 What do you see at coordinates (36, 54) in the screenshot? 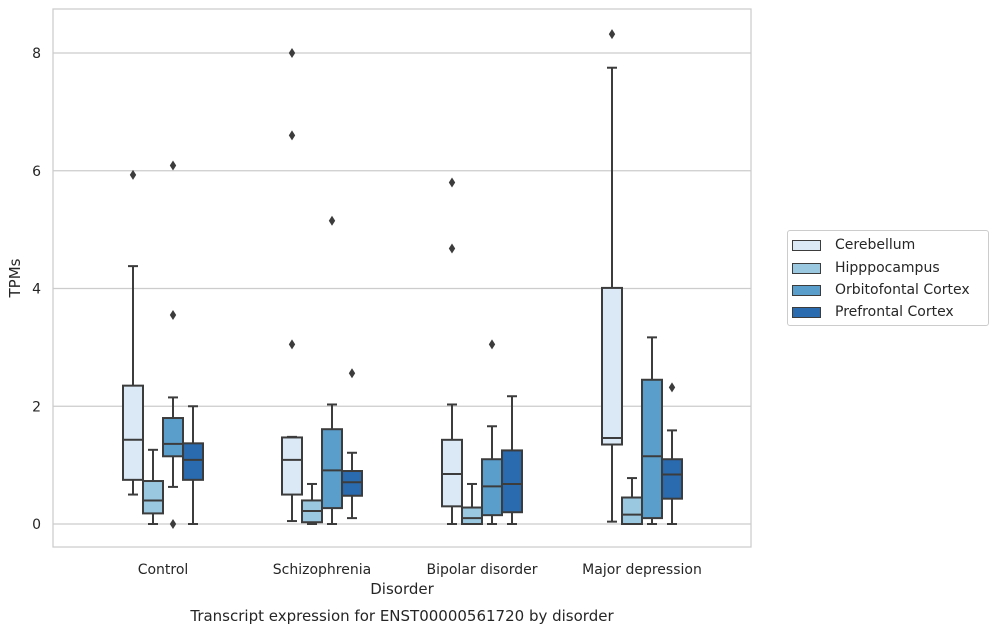
I see `y-tick-label: 8` at bounding box center [36, 54].